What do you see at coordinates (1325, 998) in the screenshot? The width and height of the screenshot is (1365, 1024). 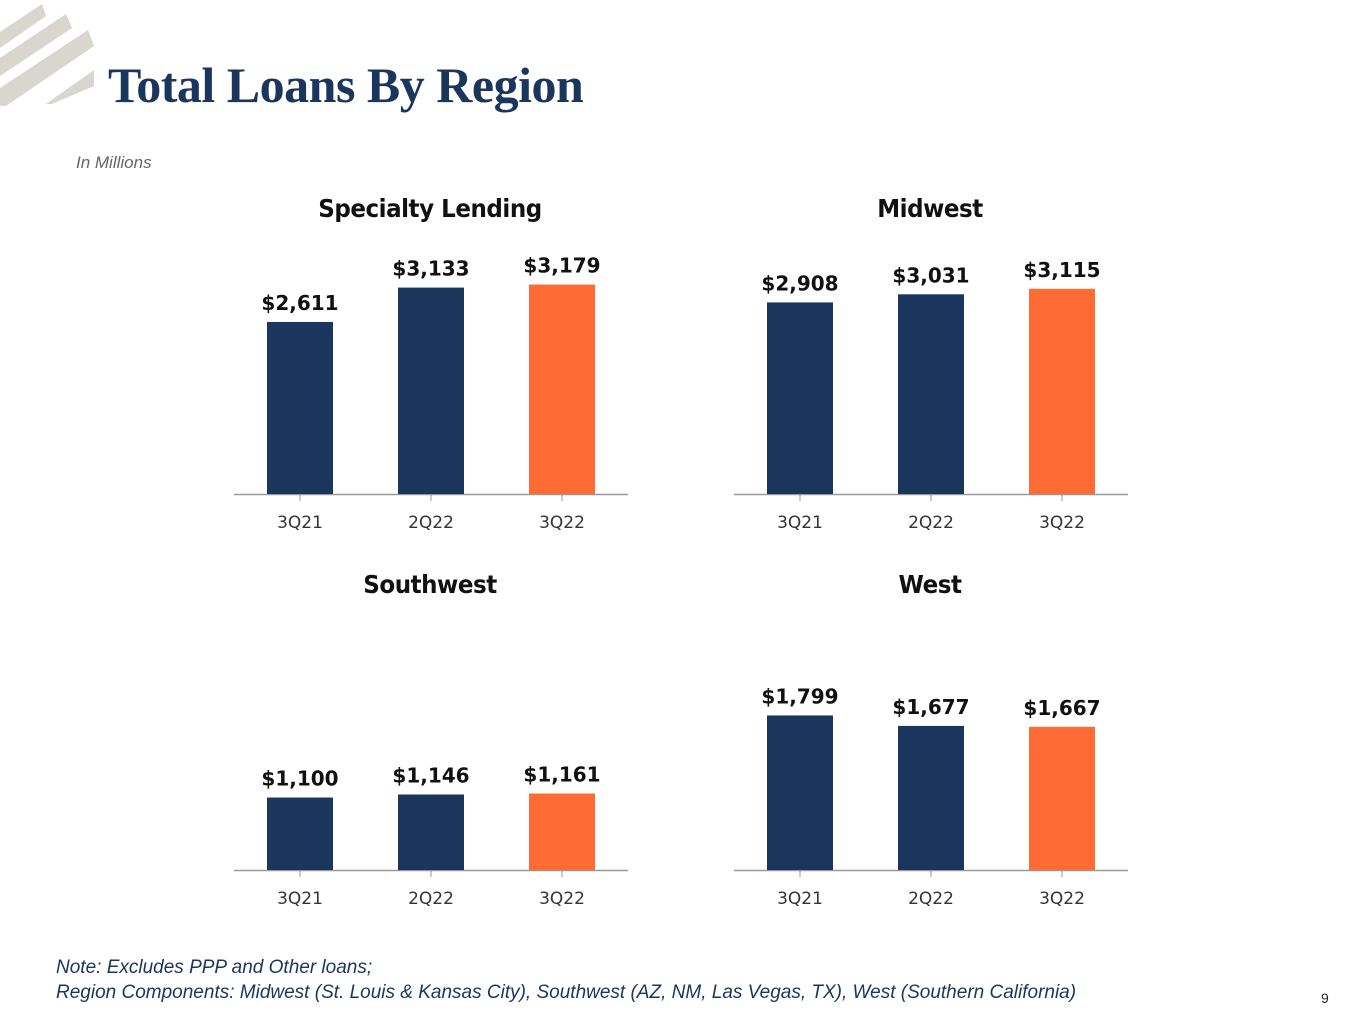 I see `page-number: 9` at bounding box center [1325, 998].